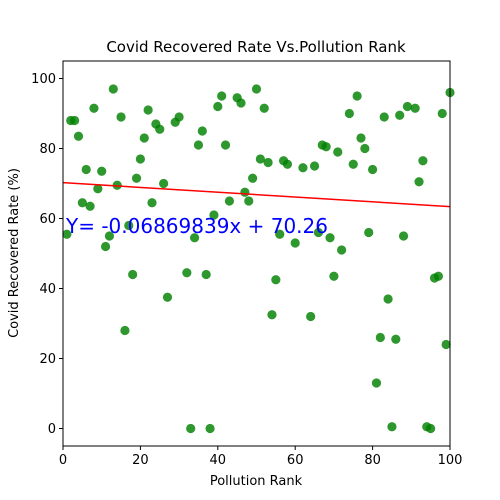 The height and width of the screenshot is (500, 500). Describe the element at coordinates (140, 460) in the screenshot. I see `x-tick-label: 20` at that location.